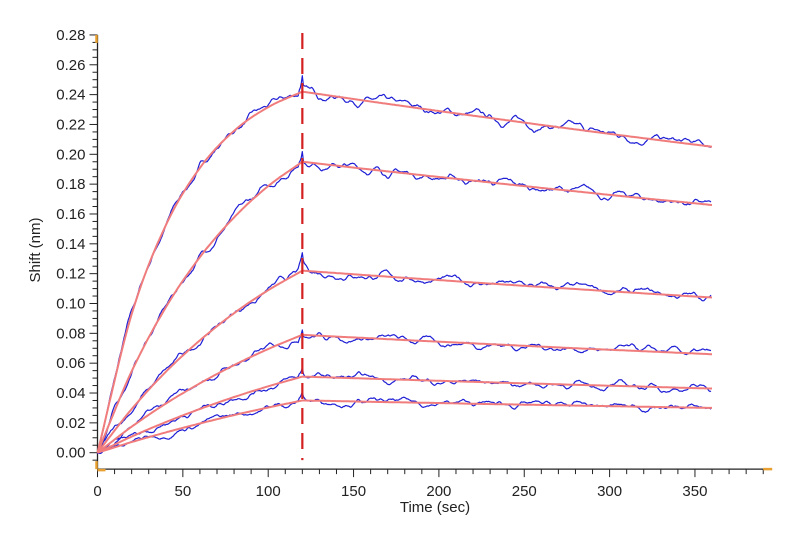 The height and width of the screenshot is (538, 800). I want to click on y-tick-label: 0.10, so click(70, 304).